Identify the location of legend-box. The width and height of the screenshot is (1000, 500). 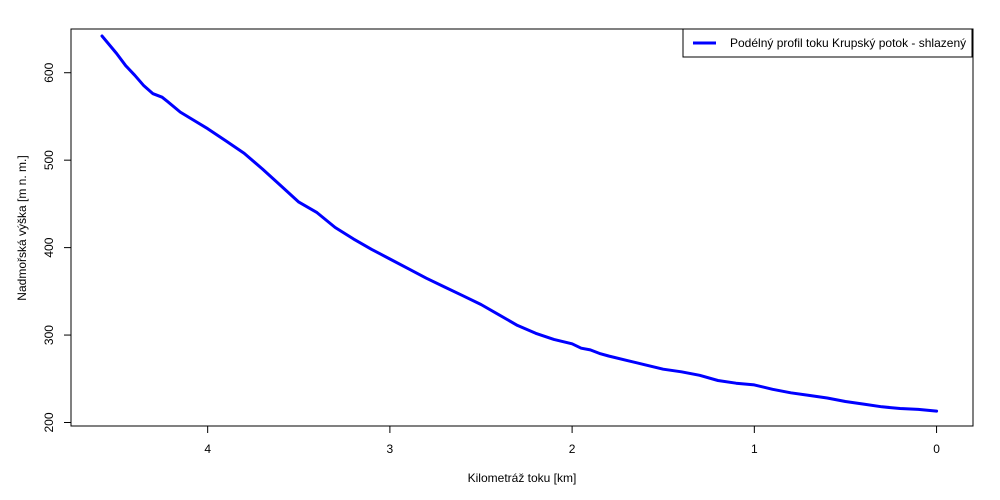
(827, 43).